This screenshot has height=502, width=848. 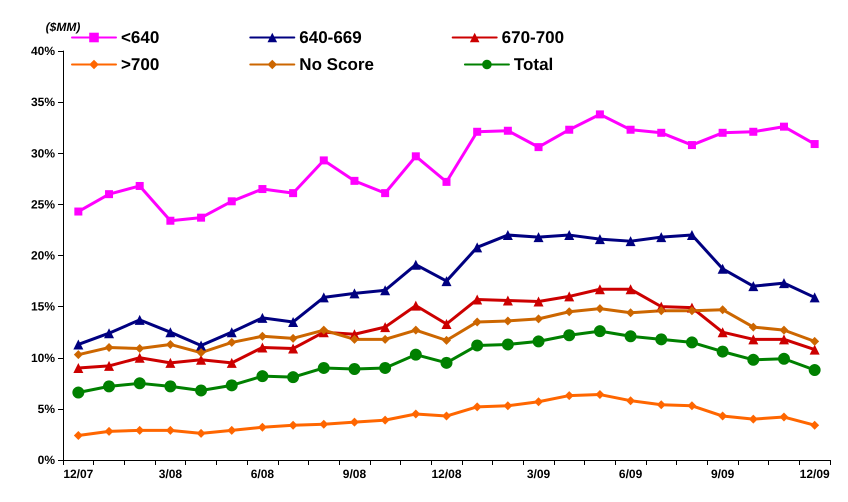 I want to click on x-tick-label: 9/08, so click(x=354, y=474).